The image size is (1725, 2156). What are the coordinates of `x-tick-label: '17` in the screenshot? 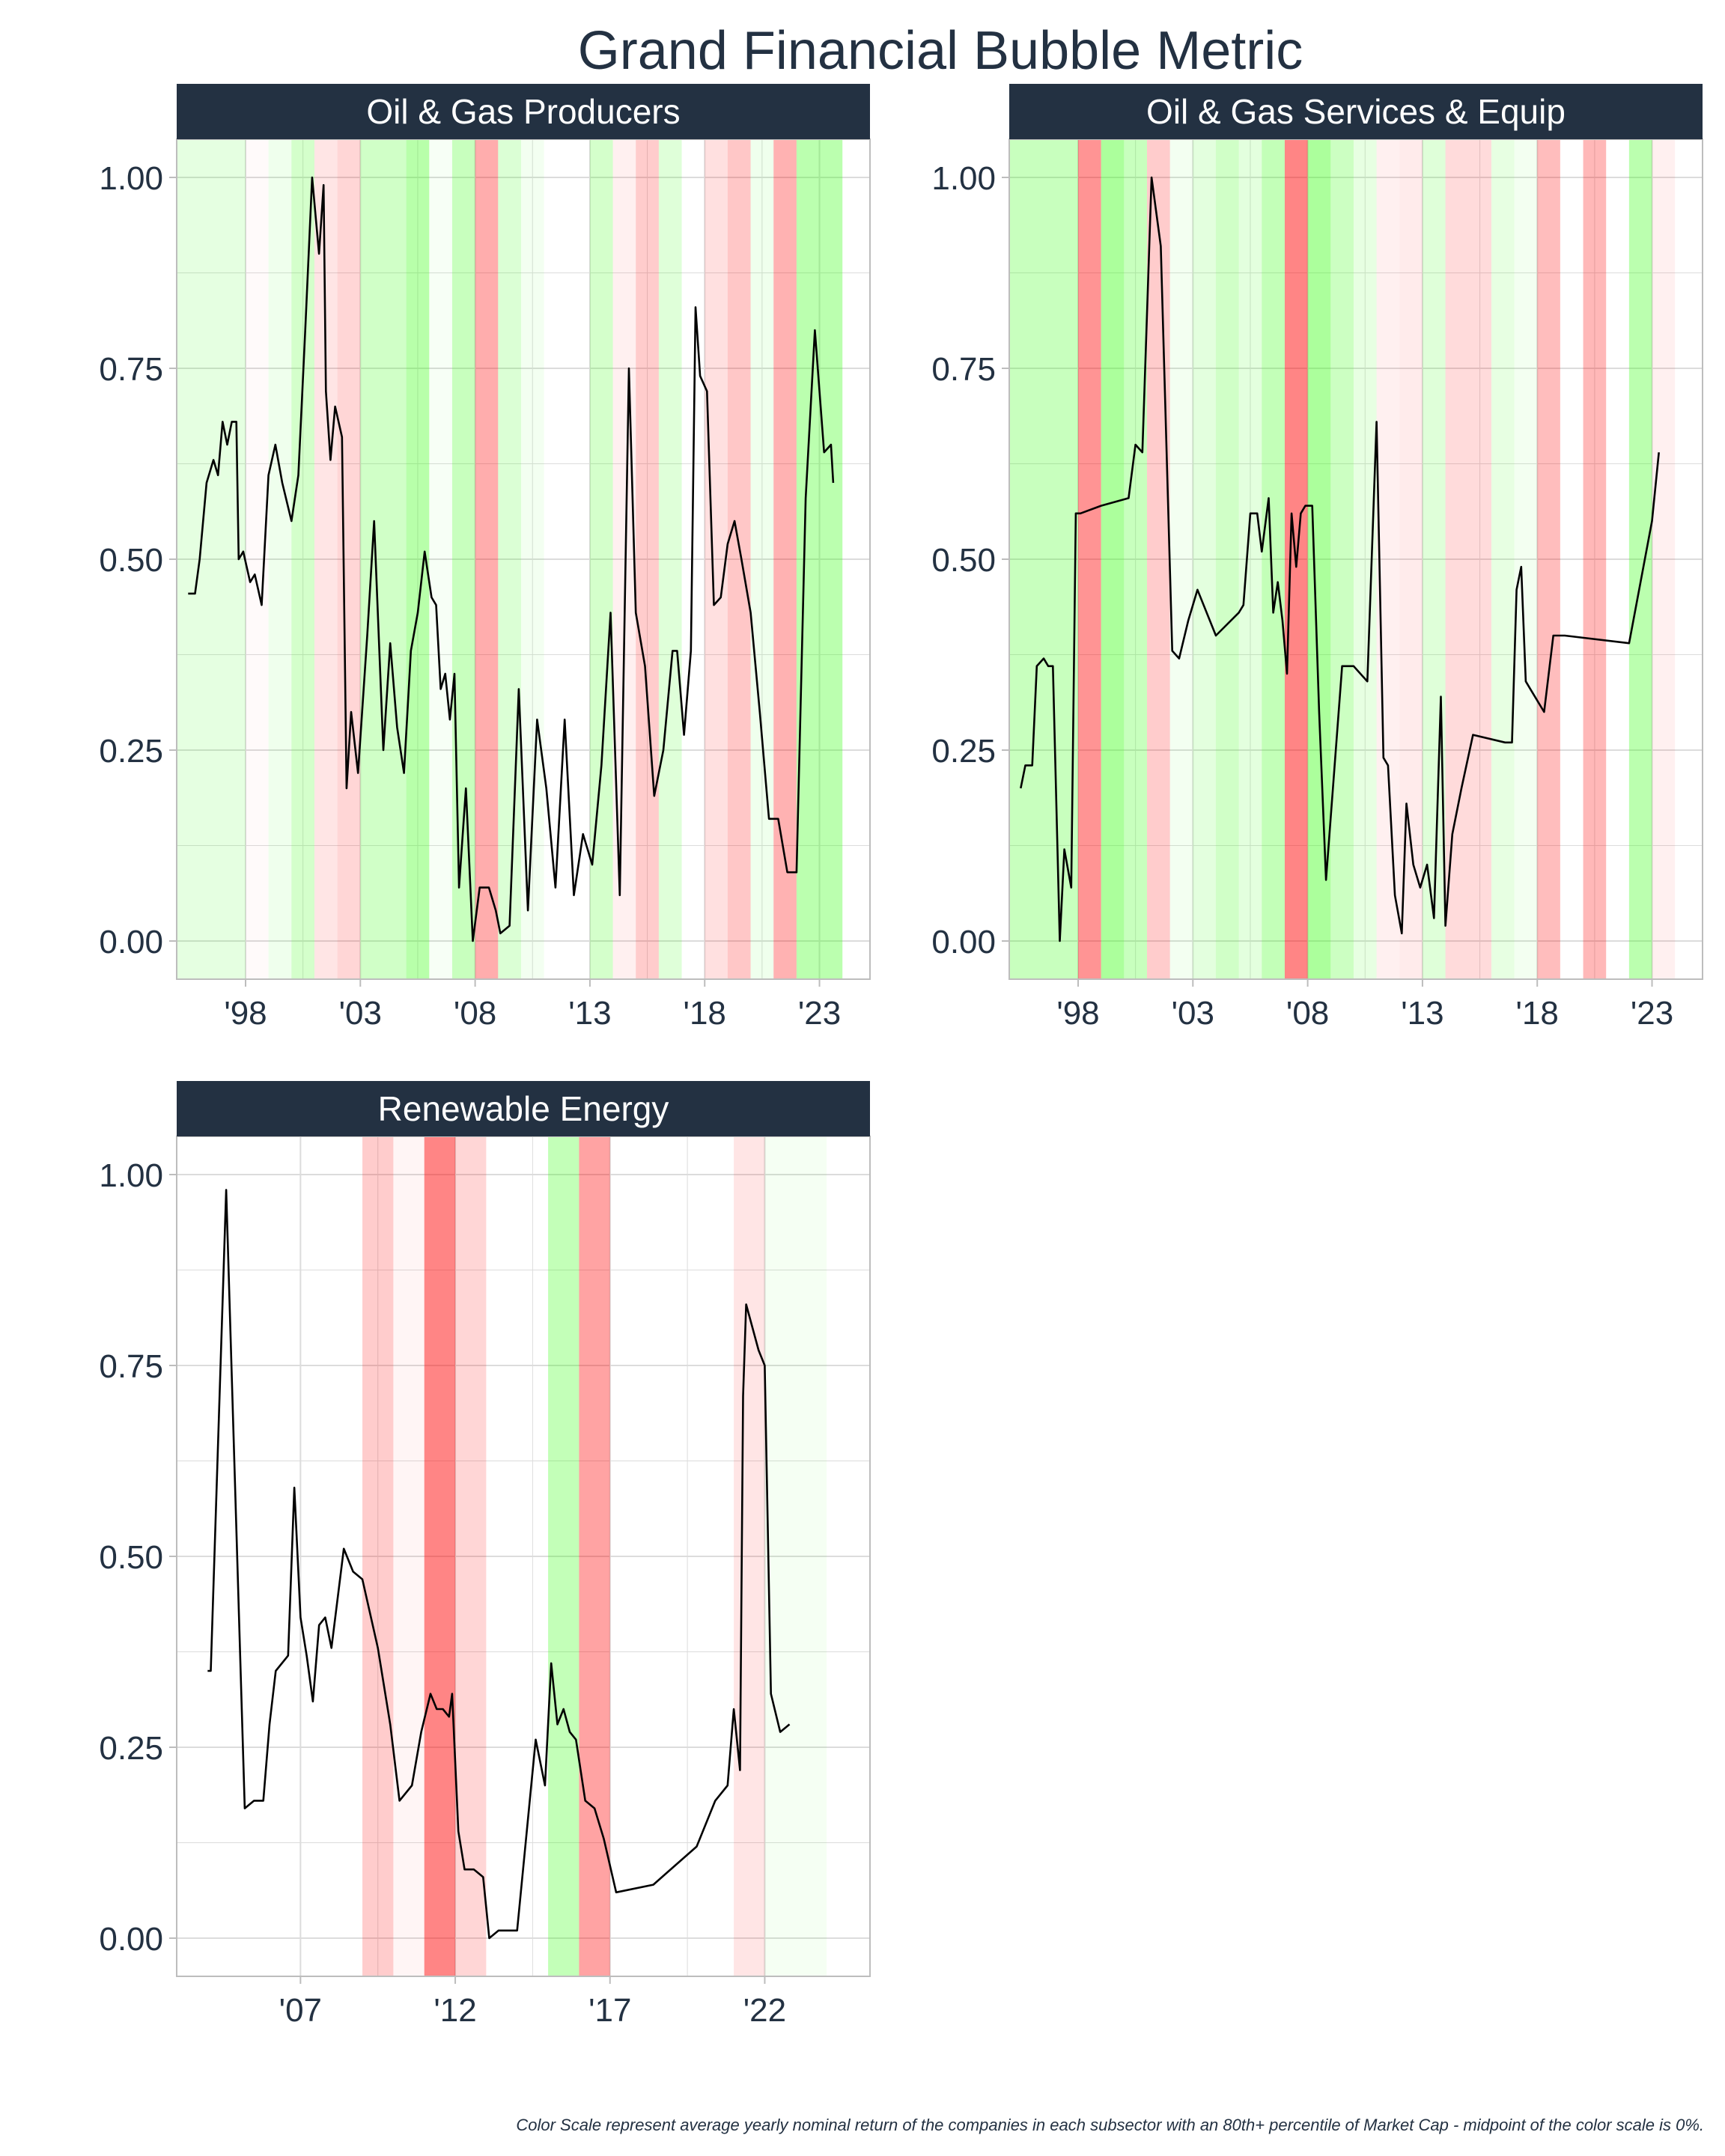 It's located at (609, 2010).